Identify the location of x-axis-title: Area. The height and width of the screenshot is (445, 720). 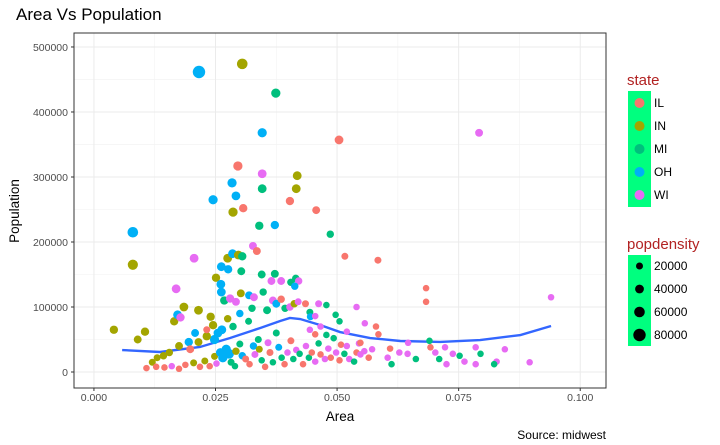
(340, 416).